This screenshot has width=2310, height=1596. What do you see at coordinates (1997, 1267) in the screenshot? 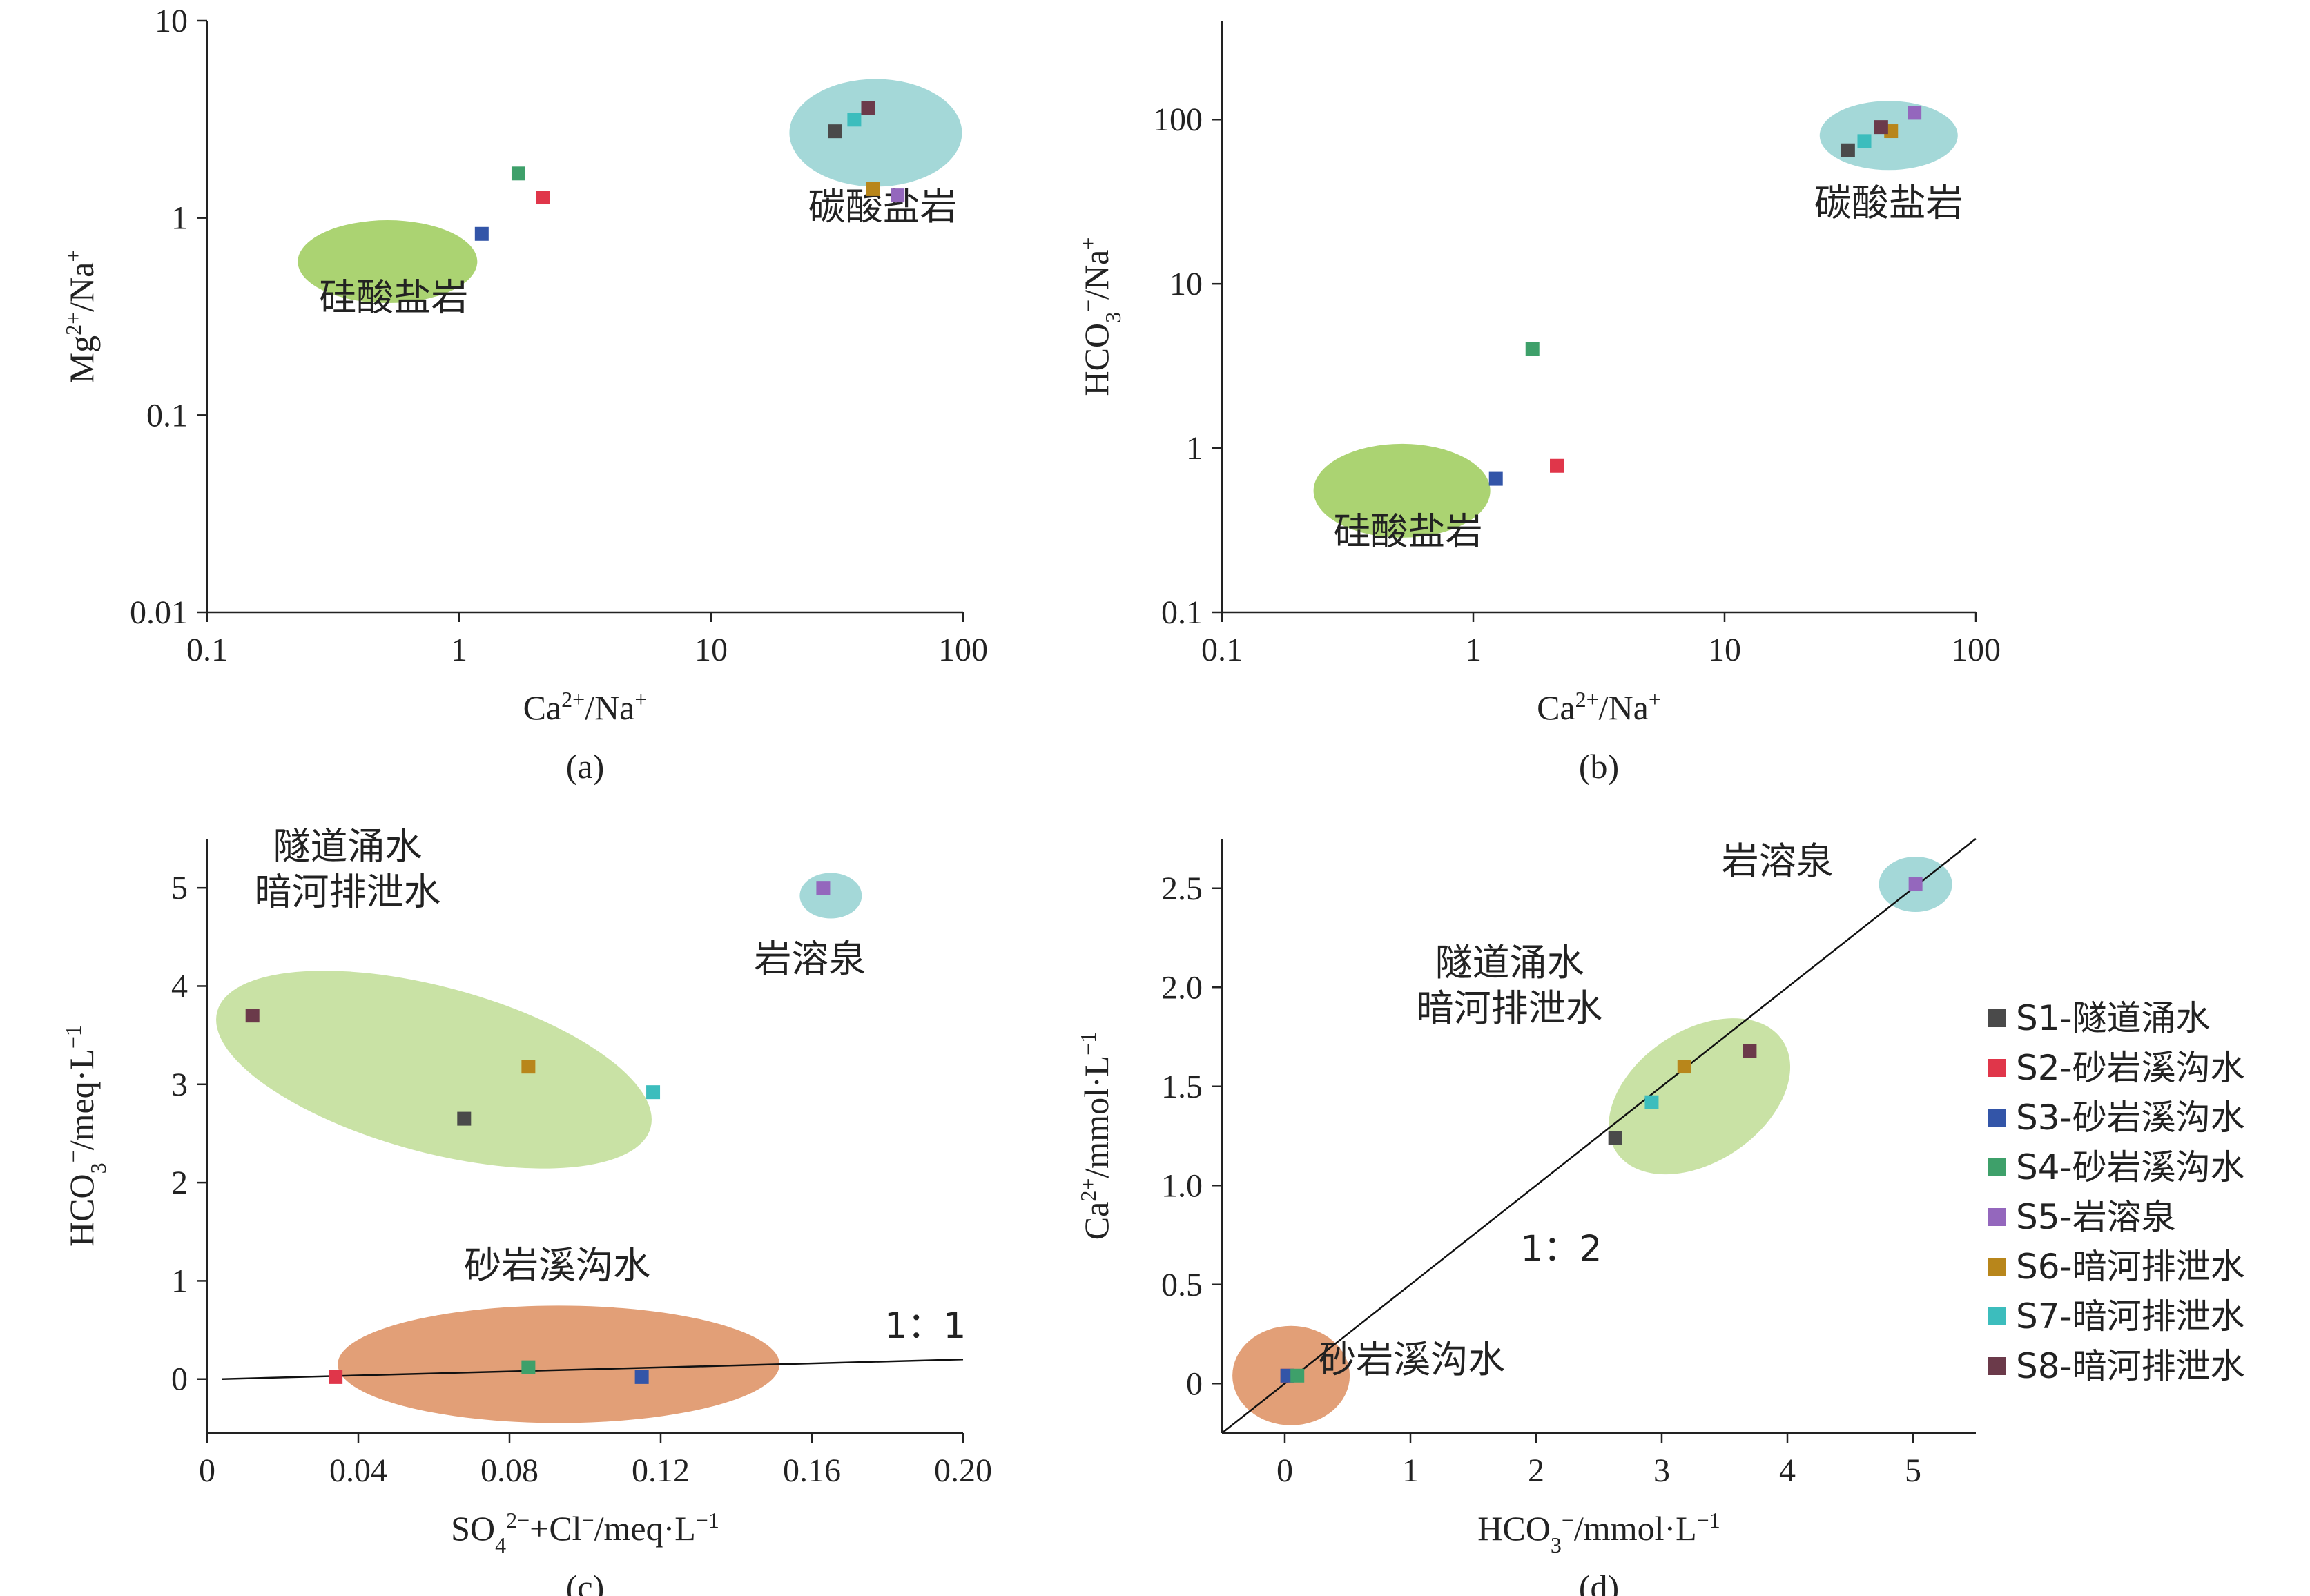
I see `legend-swatch-S6` at bounding box center [1997, 1267].